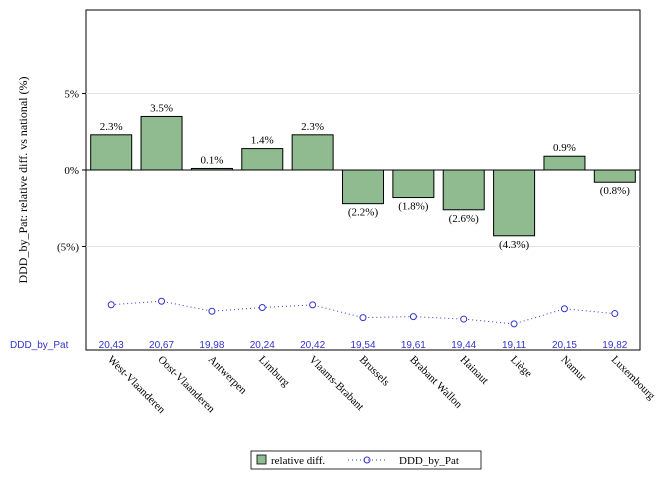  What do you see at coordinates (464, 219) in the screenshot?
I see `bar-value-label: (2.6%)` at bounding box center [464, 219].